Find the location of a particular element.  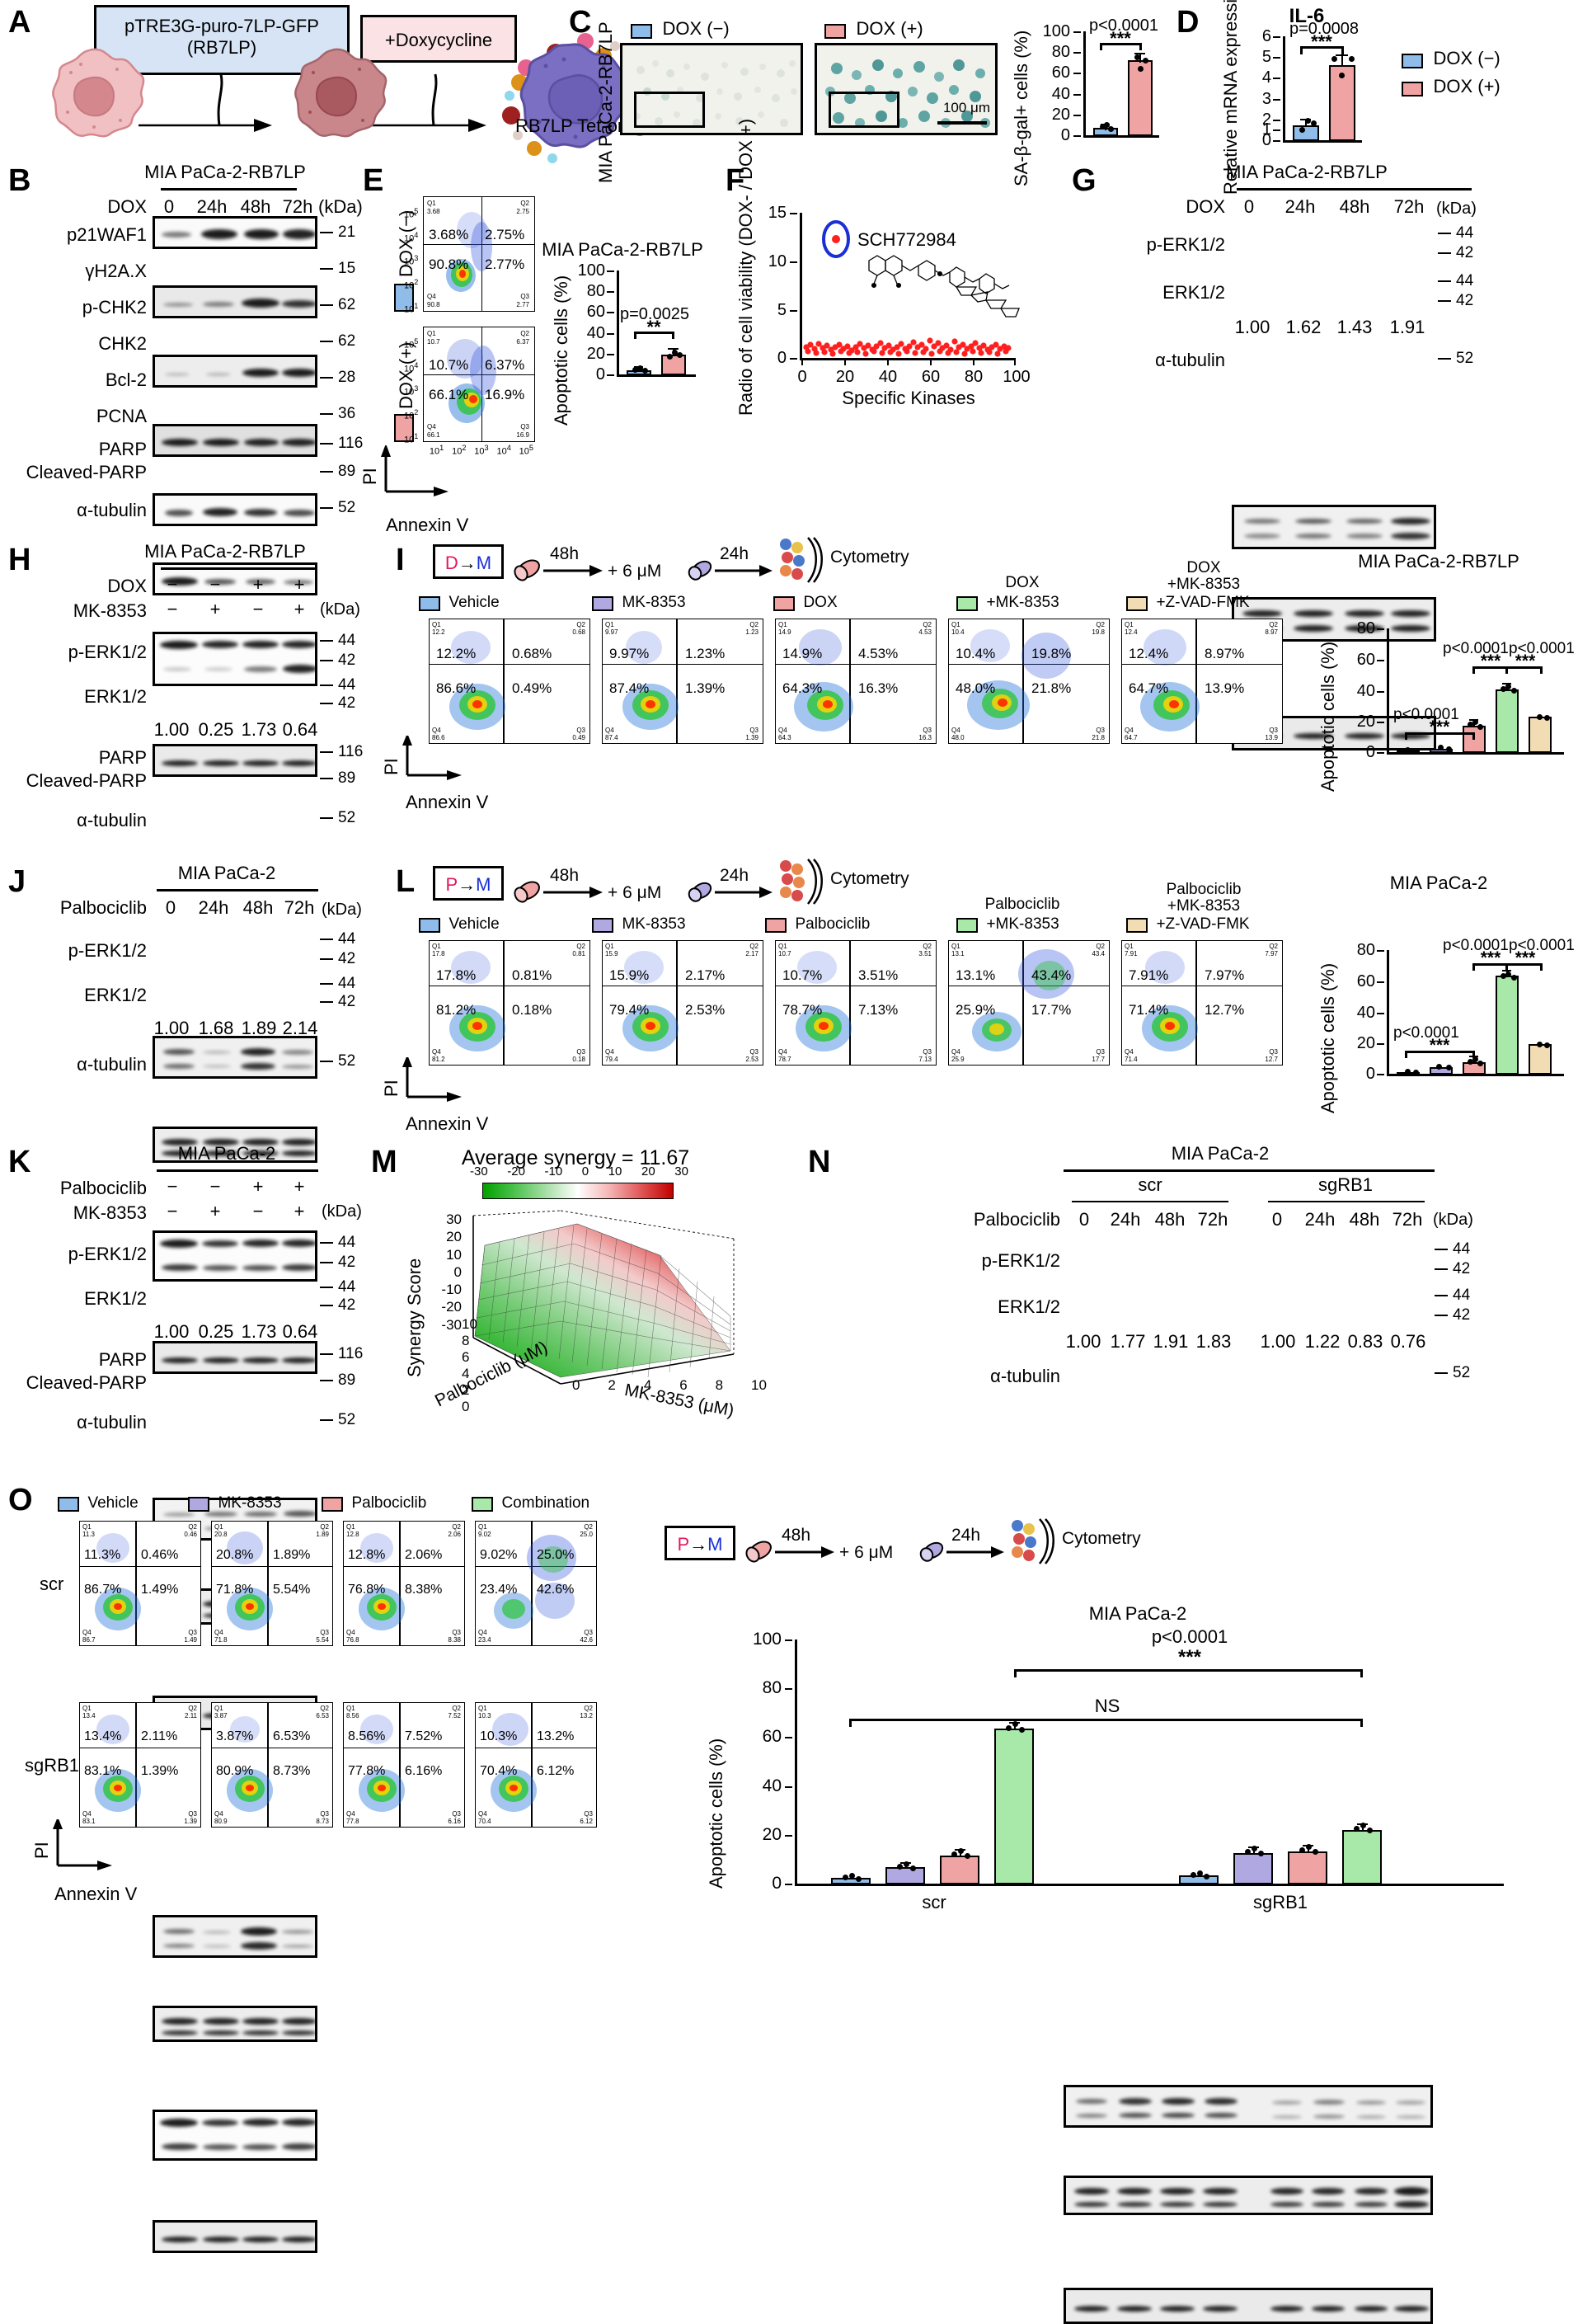

panel-h-row-label-mk: MK-8353 is located at coordinates (110, 610).